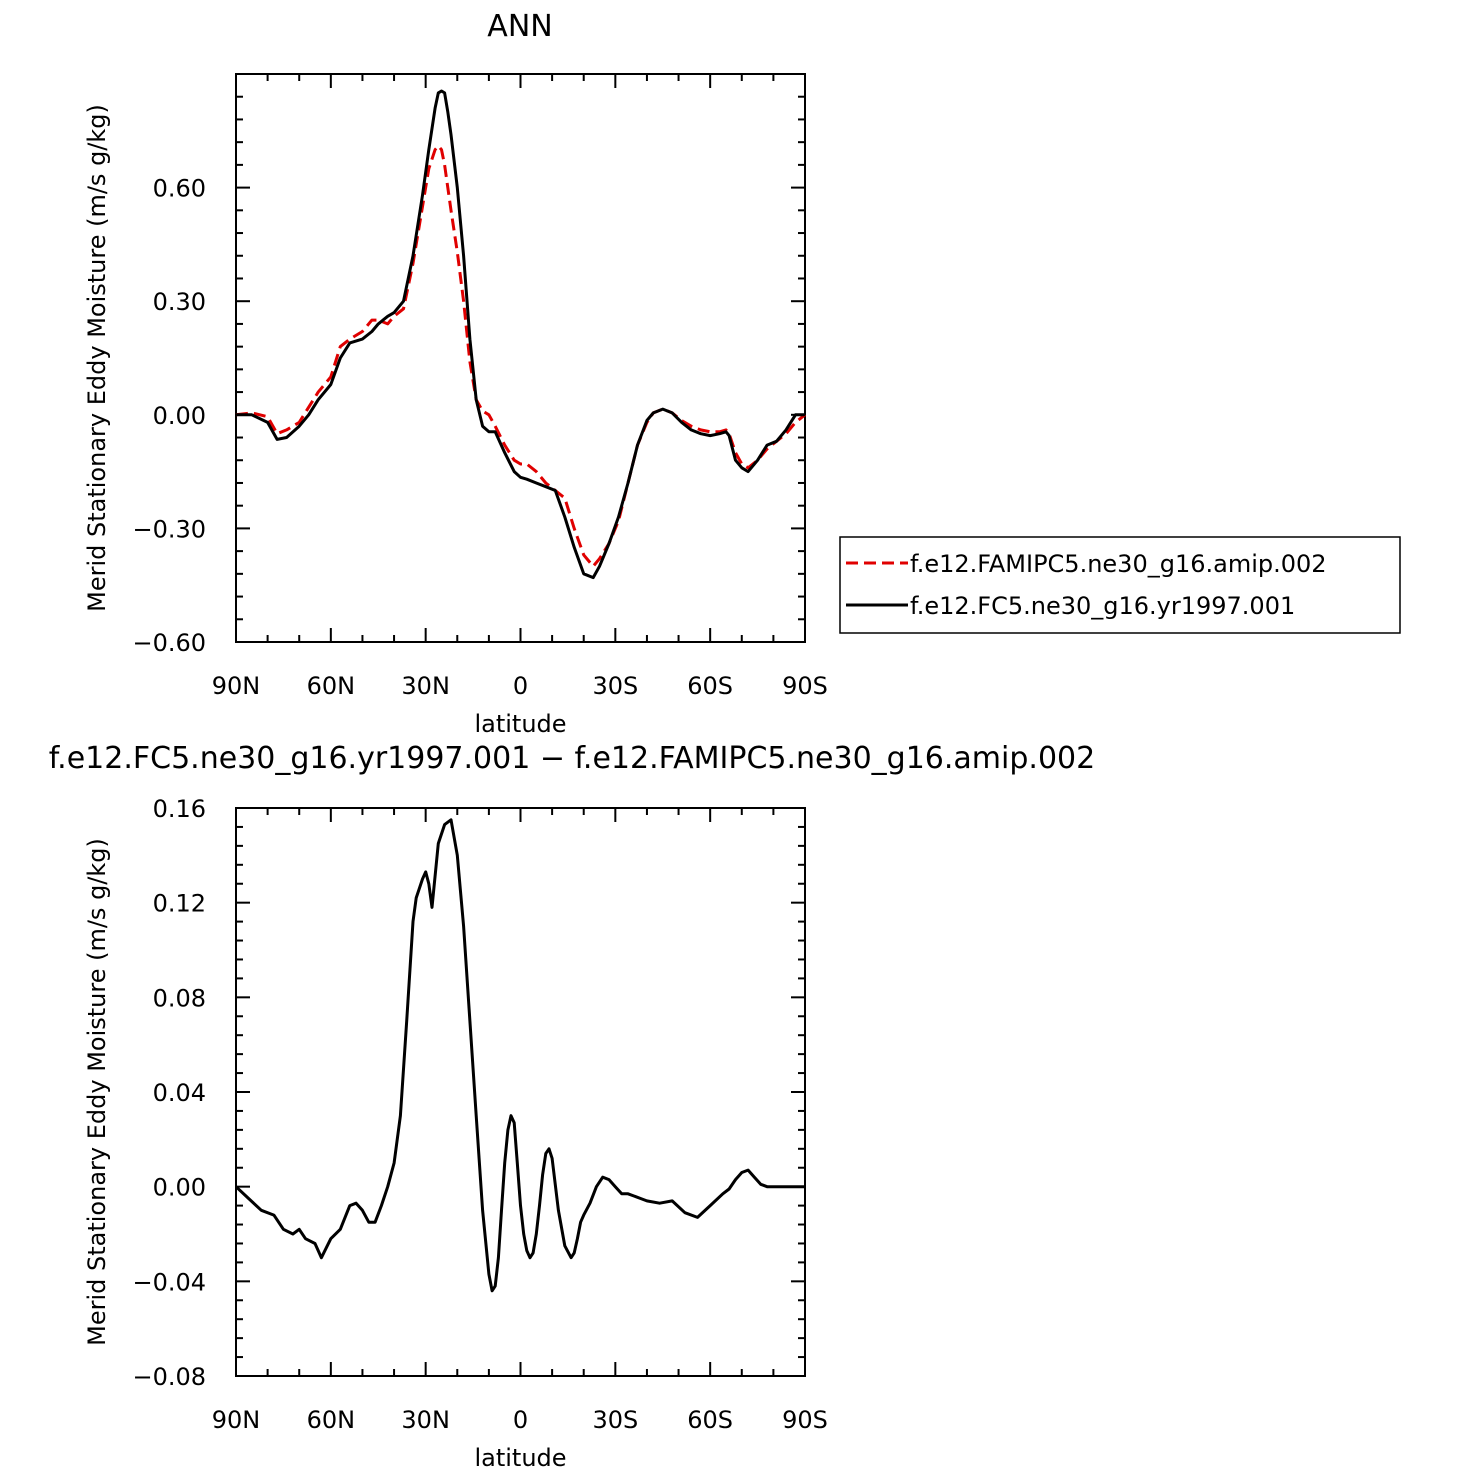 The width and height of the screenshot is (1480, 1480). I want to click on y-tick-label: 0.60, so click(179, 189).